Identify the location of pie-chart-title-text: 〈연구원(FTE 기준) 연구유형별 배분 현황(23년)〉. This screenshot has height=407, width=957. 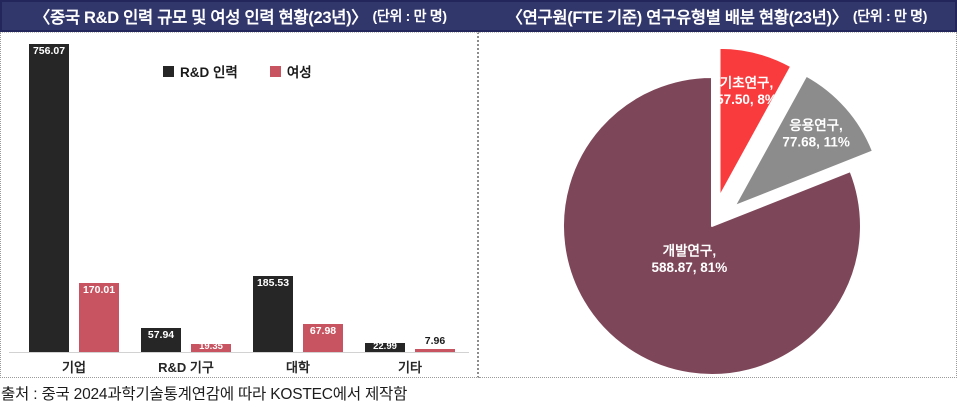
(677, 18).